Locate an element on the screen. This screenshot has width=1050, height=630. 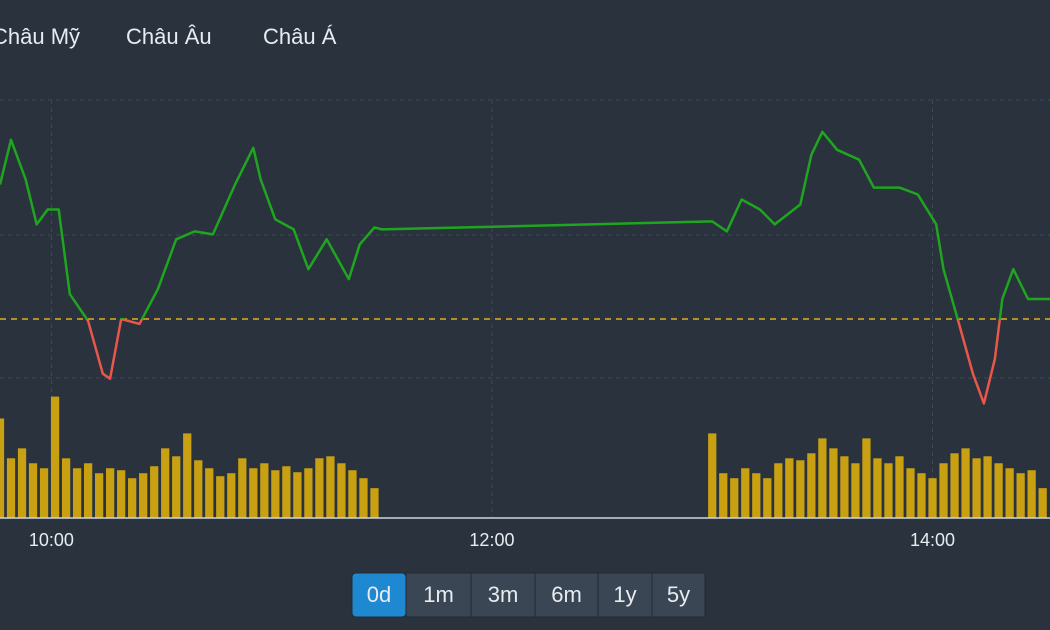
x-tick-label: 10:00 is located at coordinates (51, 540).